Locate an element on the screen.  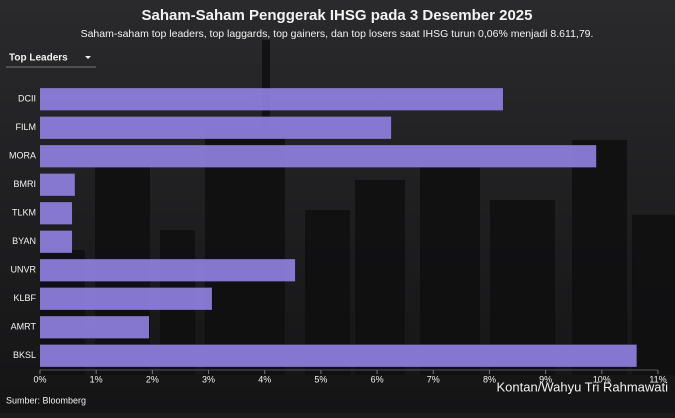
x-tick-label: 4% is located at coordinates (264, 379).